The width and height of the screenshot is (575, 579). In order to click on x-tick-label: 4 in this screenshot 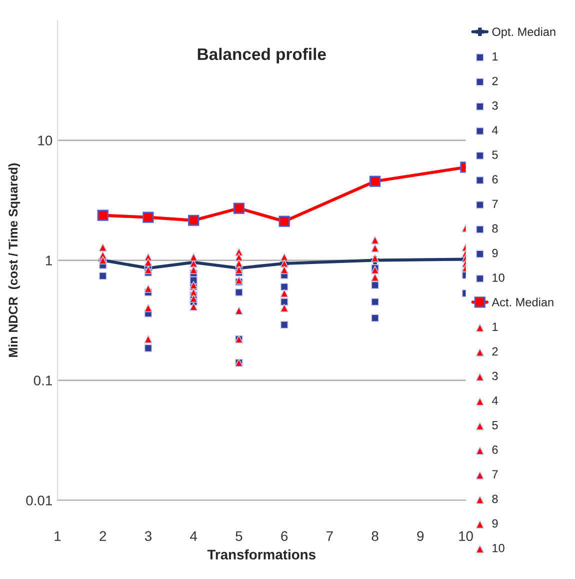, I will do `click(194, 536)`.